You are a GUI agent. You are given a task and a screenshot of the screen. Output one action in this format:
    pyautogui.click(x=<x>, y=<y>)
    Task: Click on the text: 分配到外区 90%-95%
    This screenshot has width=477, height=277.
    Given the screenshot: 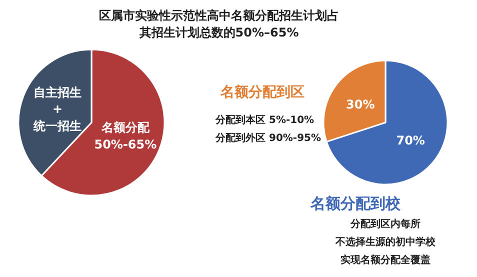 What is the action you would take?
    pyautogui.click(x=268, y=138)
    